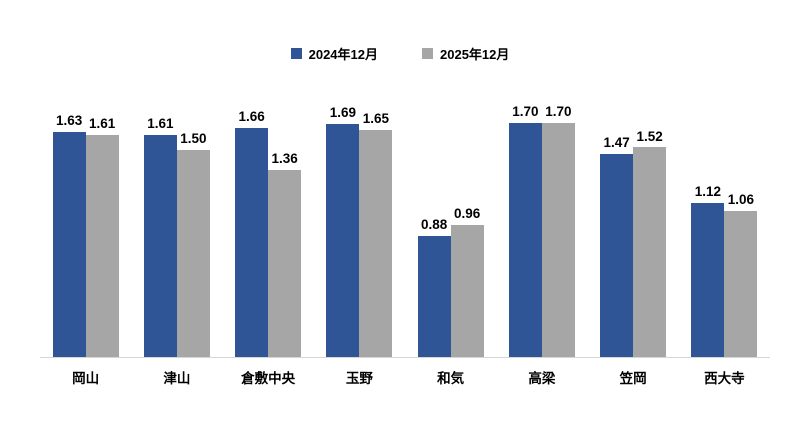 Image resolution: width=800 pixels, height=439 pixels. What do you see at coordinates (542, 378) in the screenshot?
I see `x-axis-category-label: 高梁` at bounding box center [542, 378].